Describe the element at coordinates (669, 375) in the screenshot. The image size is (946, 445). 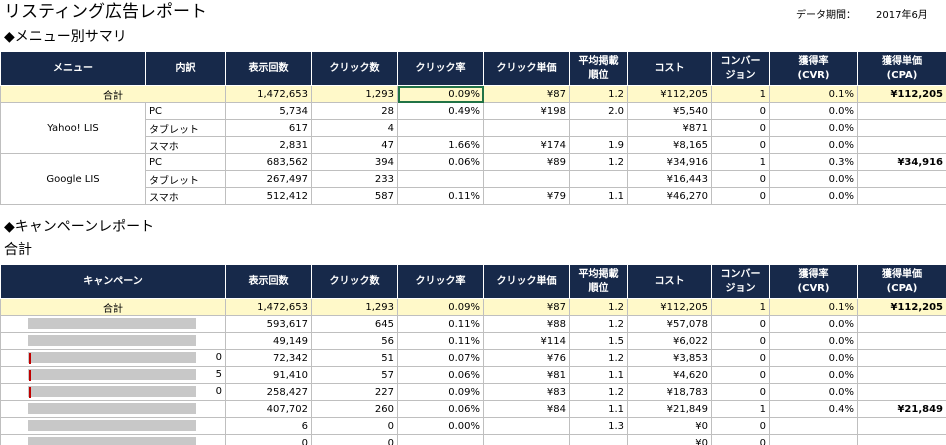
I see `cell-cost: ¥4,620` at that location.